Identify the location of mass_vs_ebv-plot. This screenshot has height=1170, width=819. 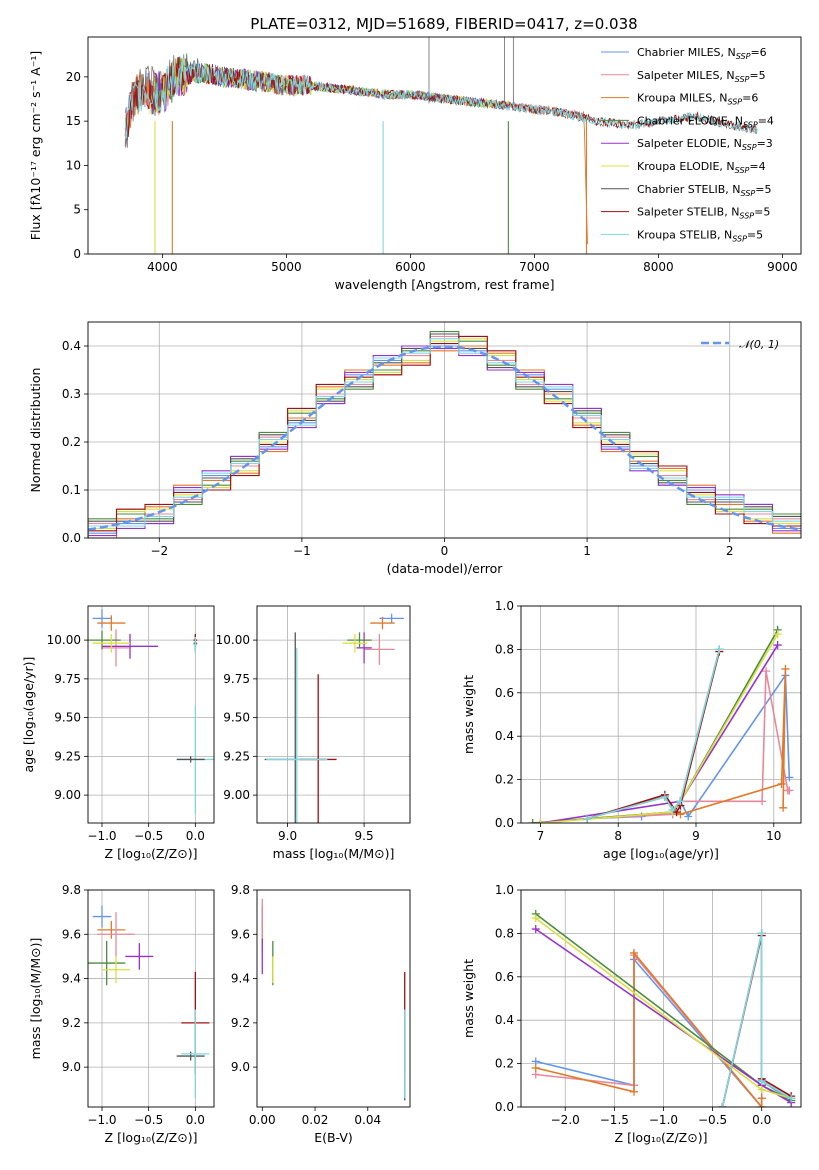
(333, 999).